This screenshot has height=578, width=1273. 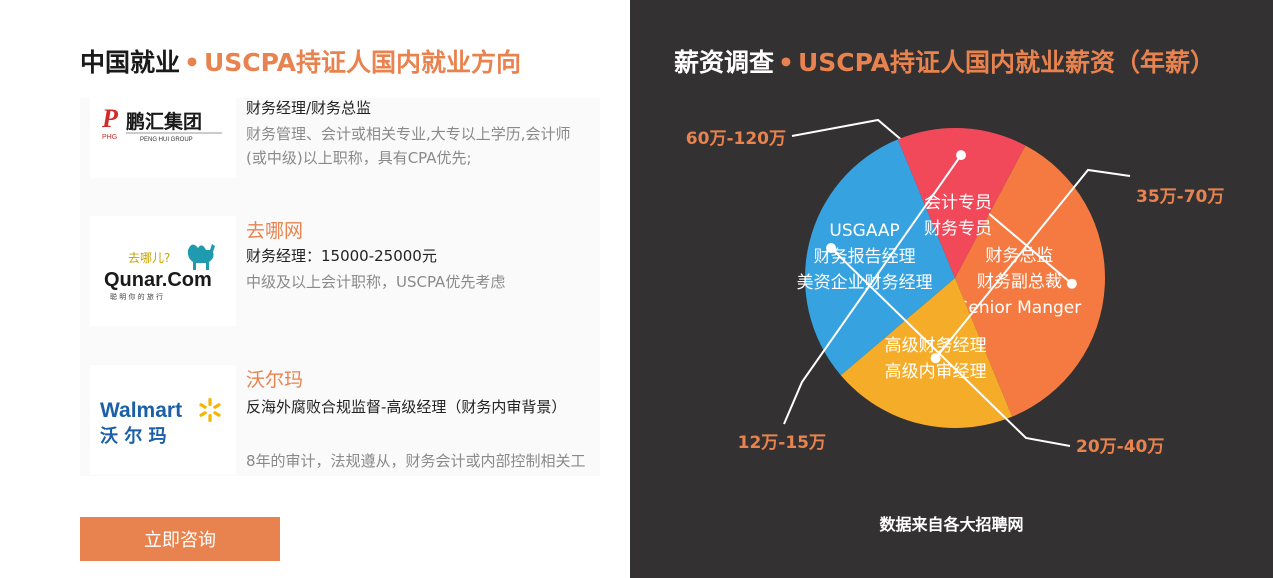 What do you see at coordinates (936, 372) in the screenshot?
I see `pie-slice-role-label: 高级内审经理` at bounding box center [936, 372].